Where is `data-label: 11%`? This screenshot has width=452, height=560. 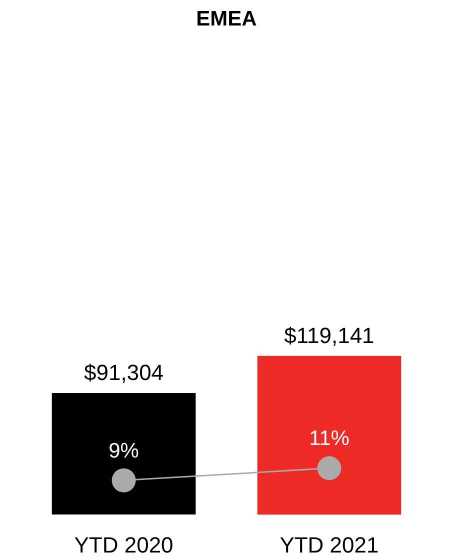 data-label: 11% is located at coordinates (329, 438).